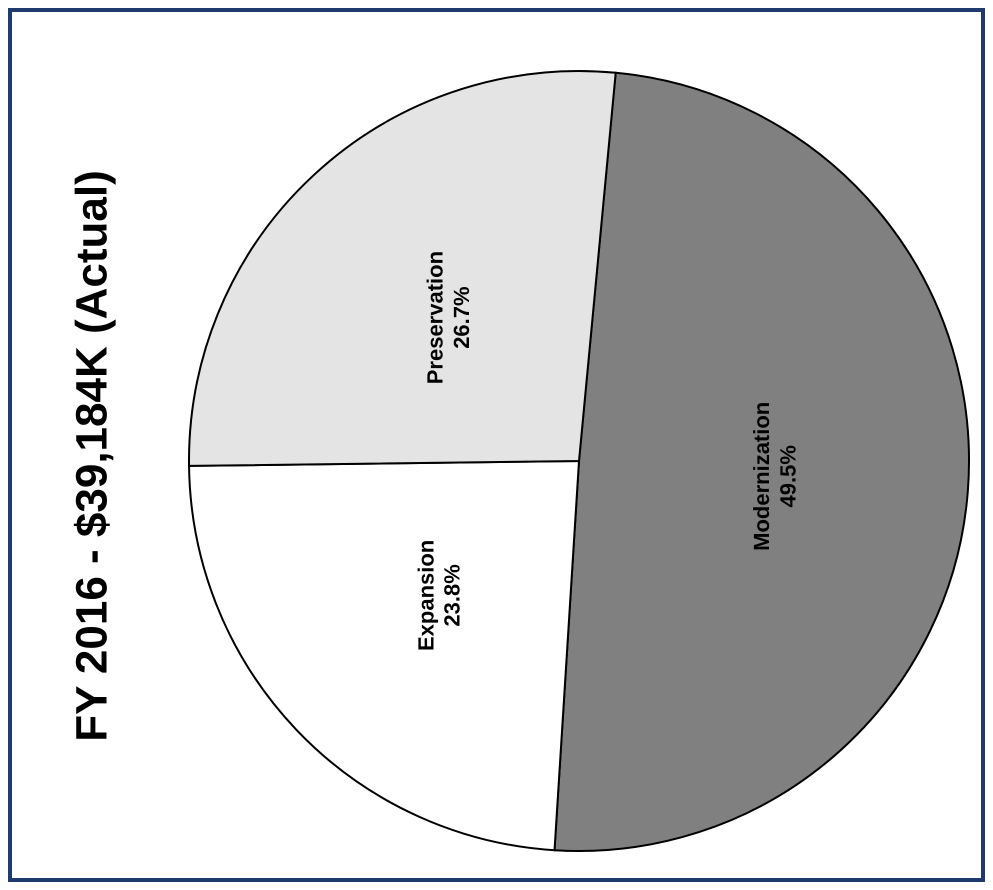 The image size is (993, 890). What do you see at coordinates (92, 456) in the screenshot?
I see `text: FY 2016 - $39,184K (Actual)` at bounding box center [92, 456].